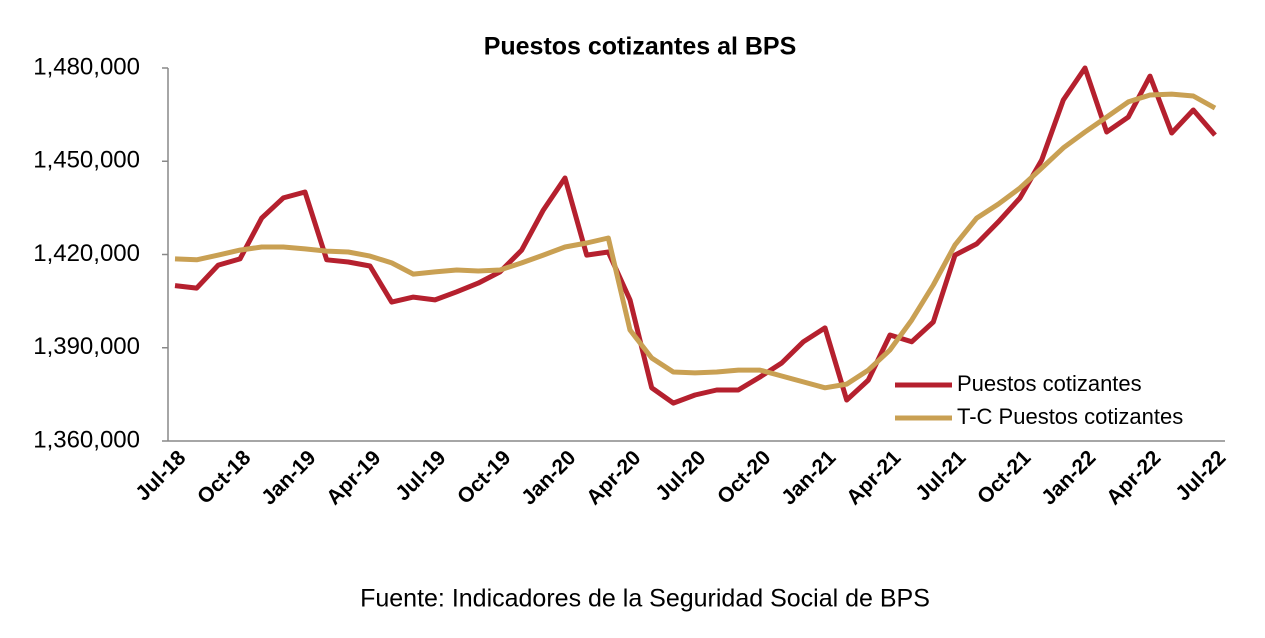 This screenshot has width=1265, height=638. I want to click on x-tick-label: Oct-18, so click(224, 477).